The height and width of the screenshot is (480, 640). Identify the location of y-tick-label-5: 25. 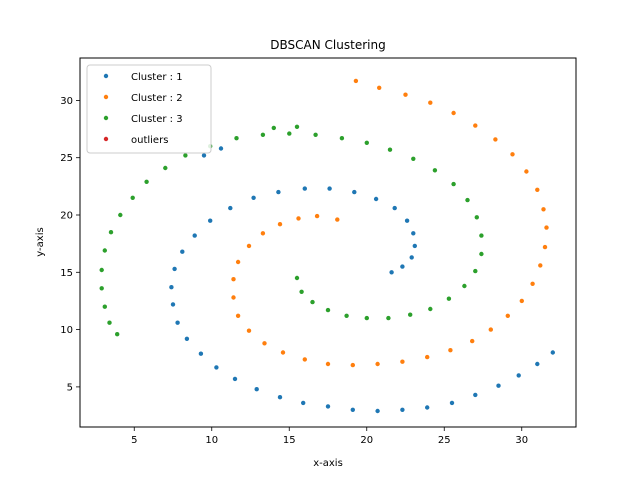
(66, 158).